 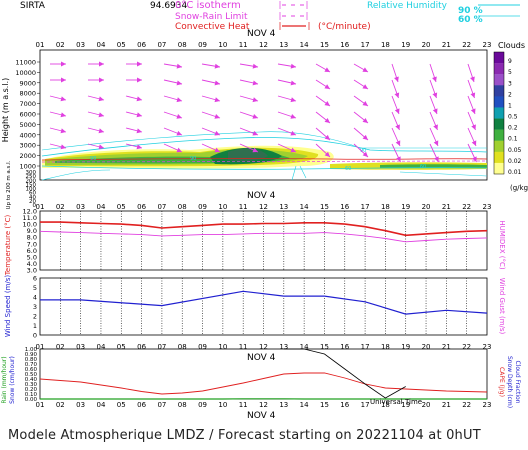 What do you see at coordinates (139, 80) in the screenshot?
I see `wind-arrow-2-1-head` at bounding box center [139, 80].